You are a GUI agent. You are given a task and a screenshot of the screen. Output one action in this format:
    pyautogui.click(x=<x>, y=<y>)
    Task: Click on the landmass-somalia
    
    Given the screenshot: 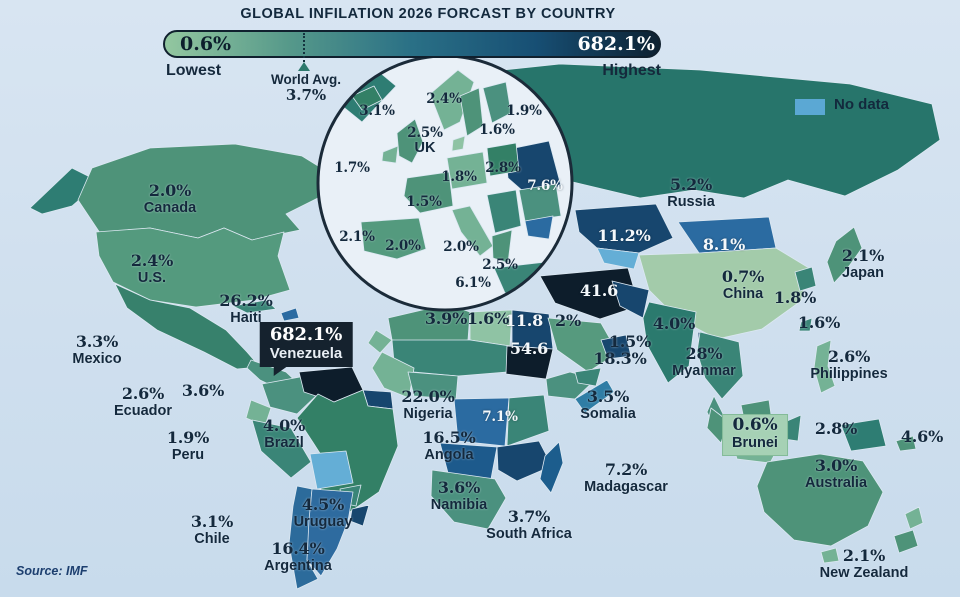 What is the action you would take?
    pyautogui.click(x=594, y=396)
    